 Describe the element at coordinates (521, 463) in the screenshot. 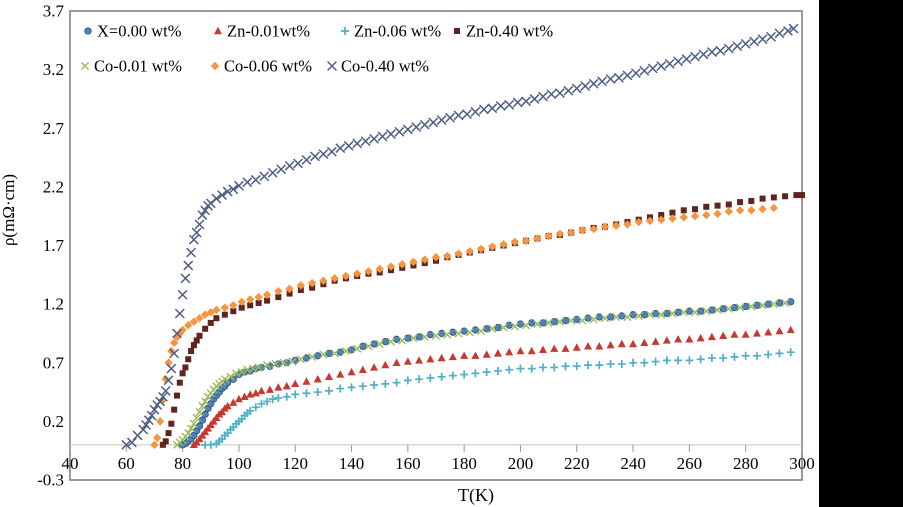

I see `x-tick-label: 200` at that location.